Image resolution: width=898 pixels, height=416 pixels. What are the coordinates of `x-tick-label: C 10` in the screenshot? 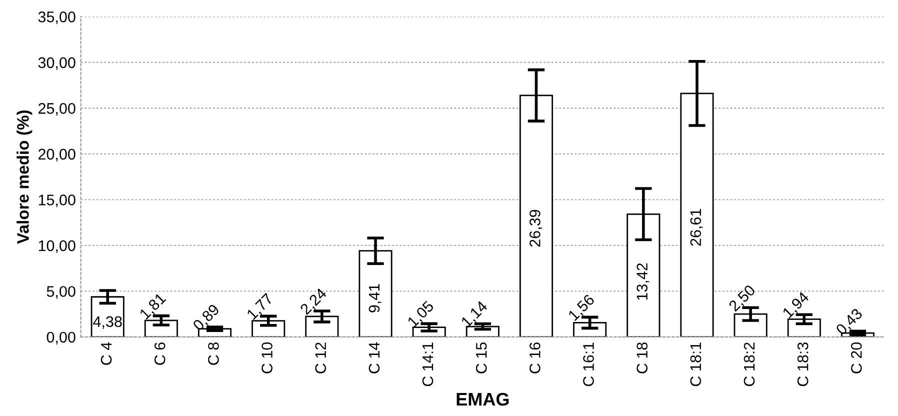 It's located at (267, 358).